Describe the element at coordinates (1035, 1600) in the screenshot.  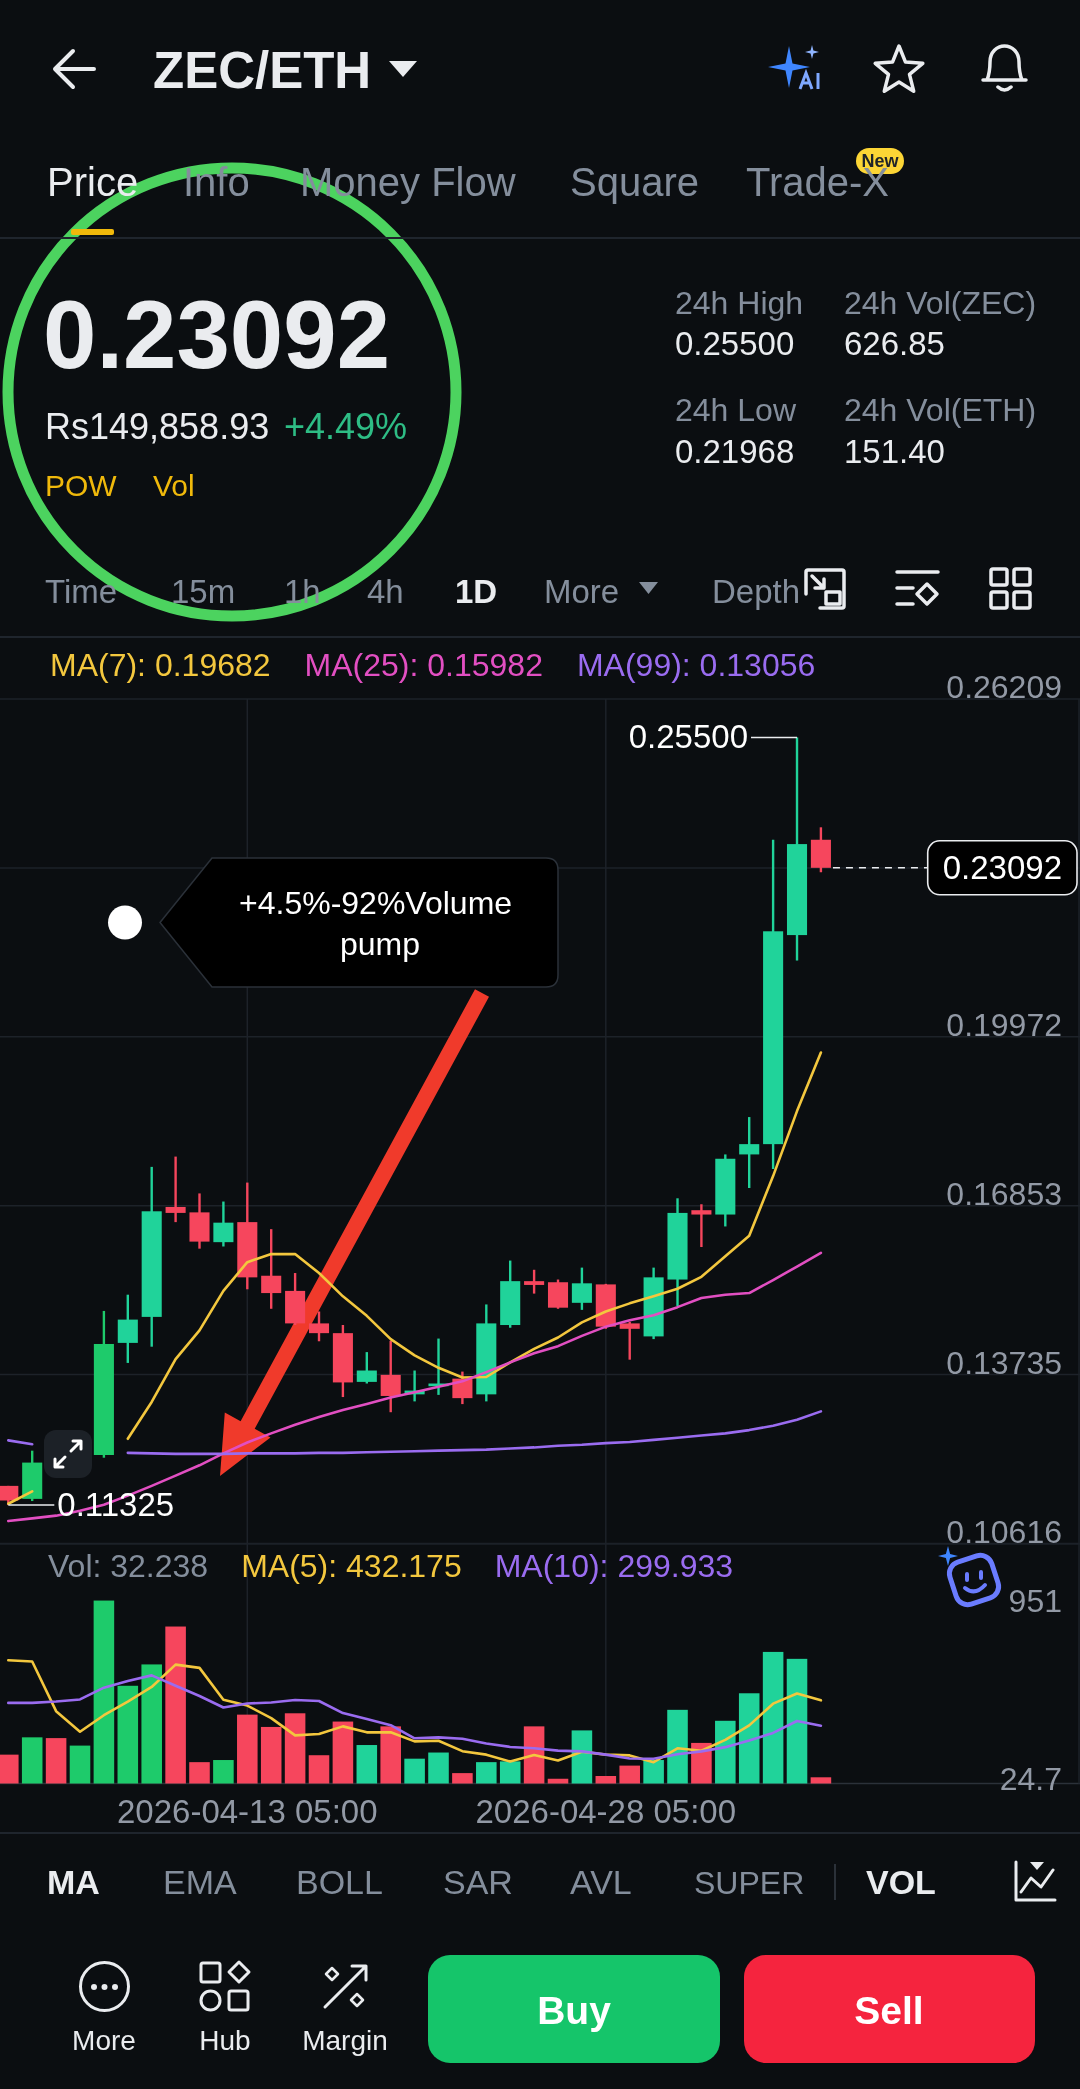
I see `y-tick-label: 951` at that location.